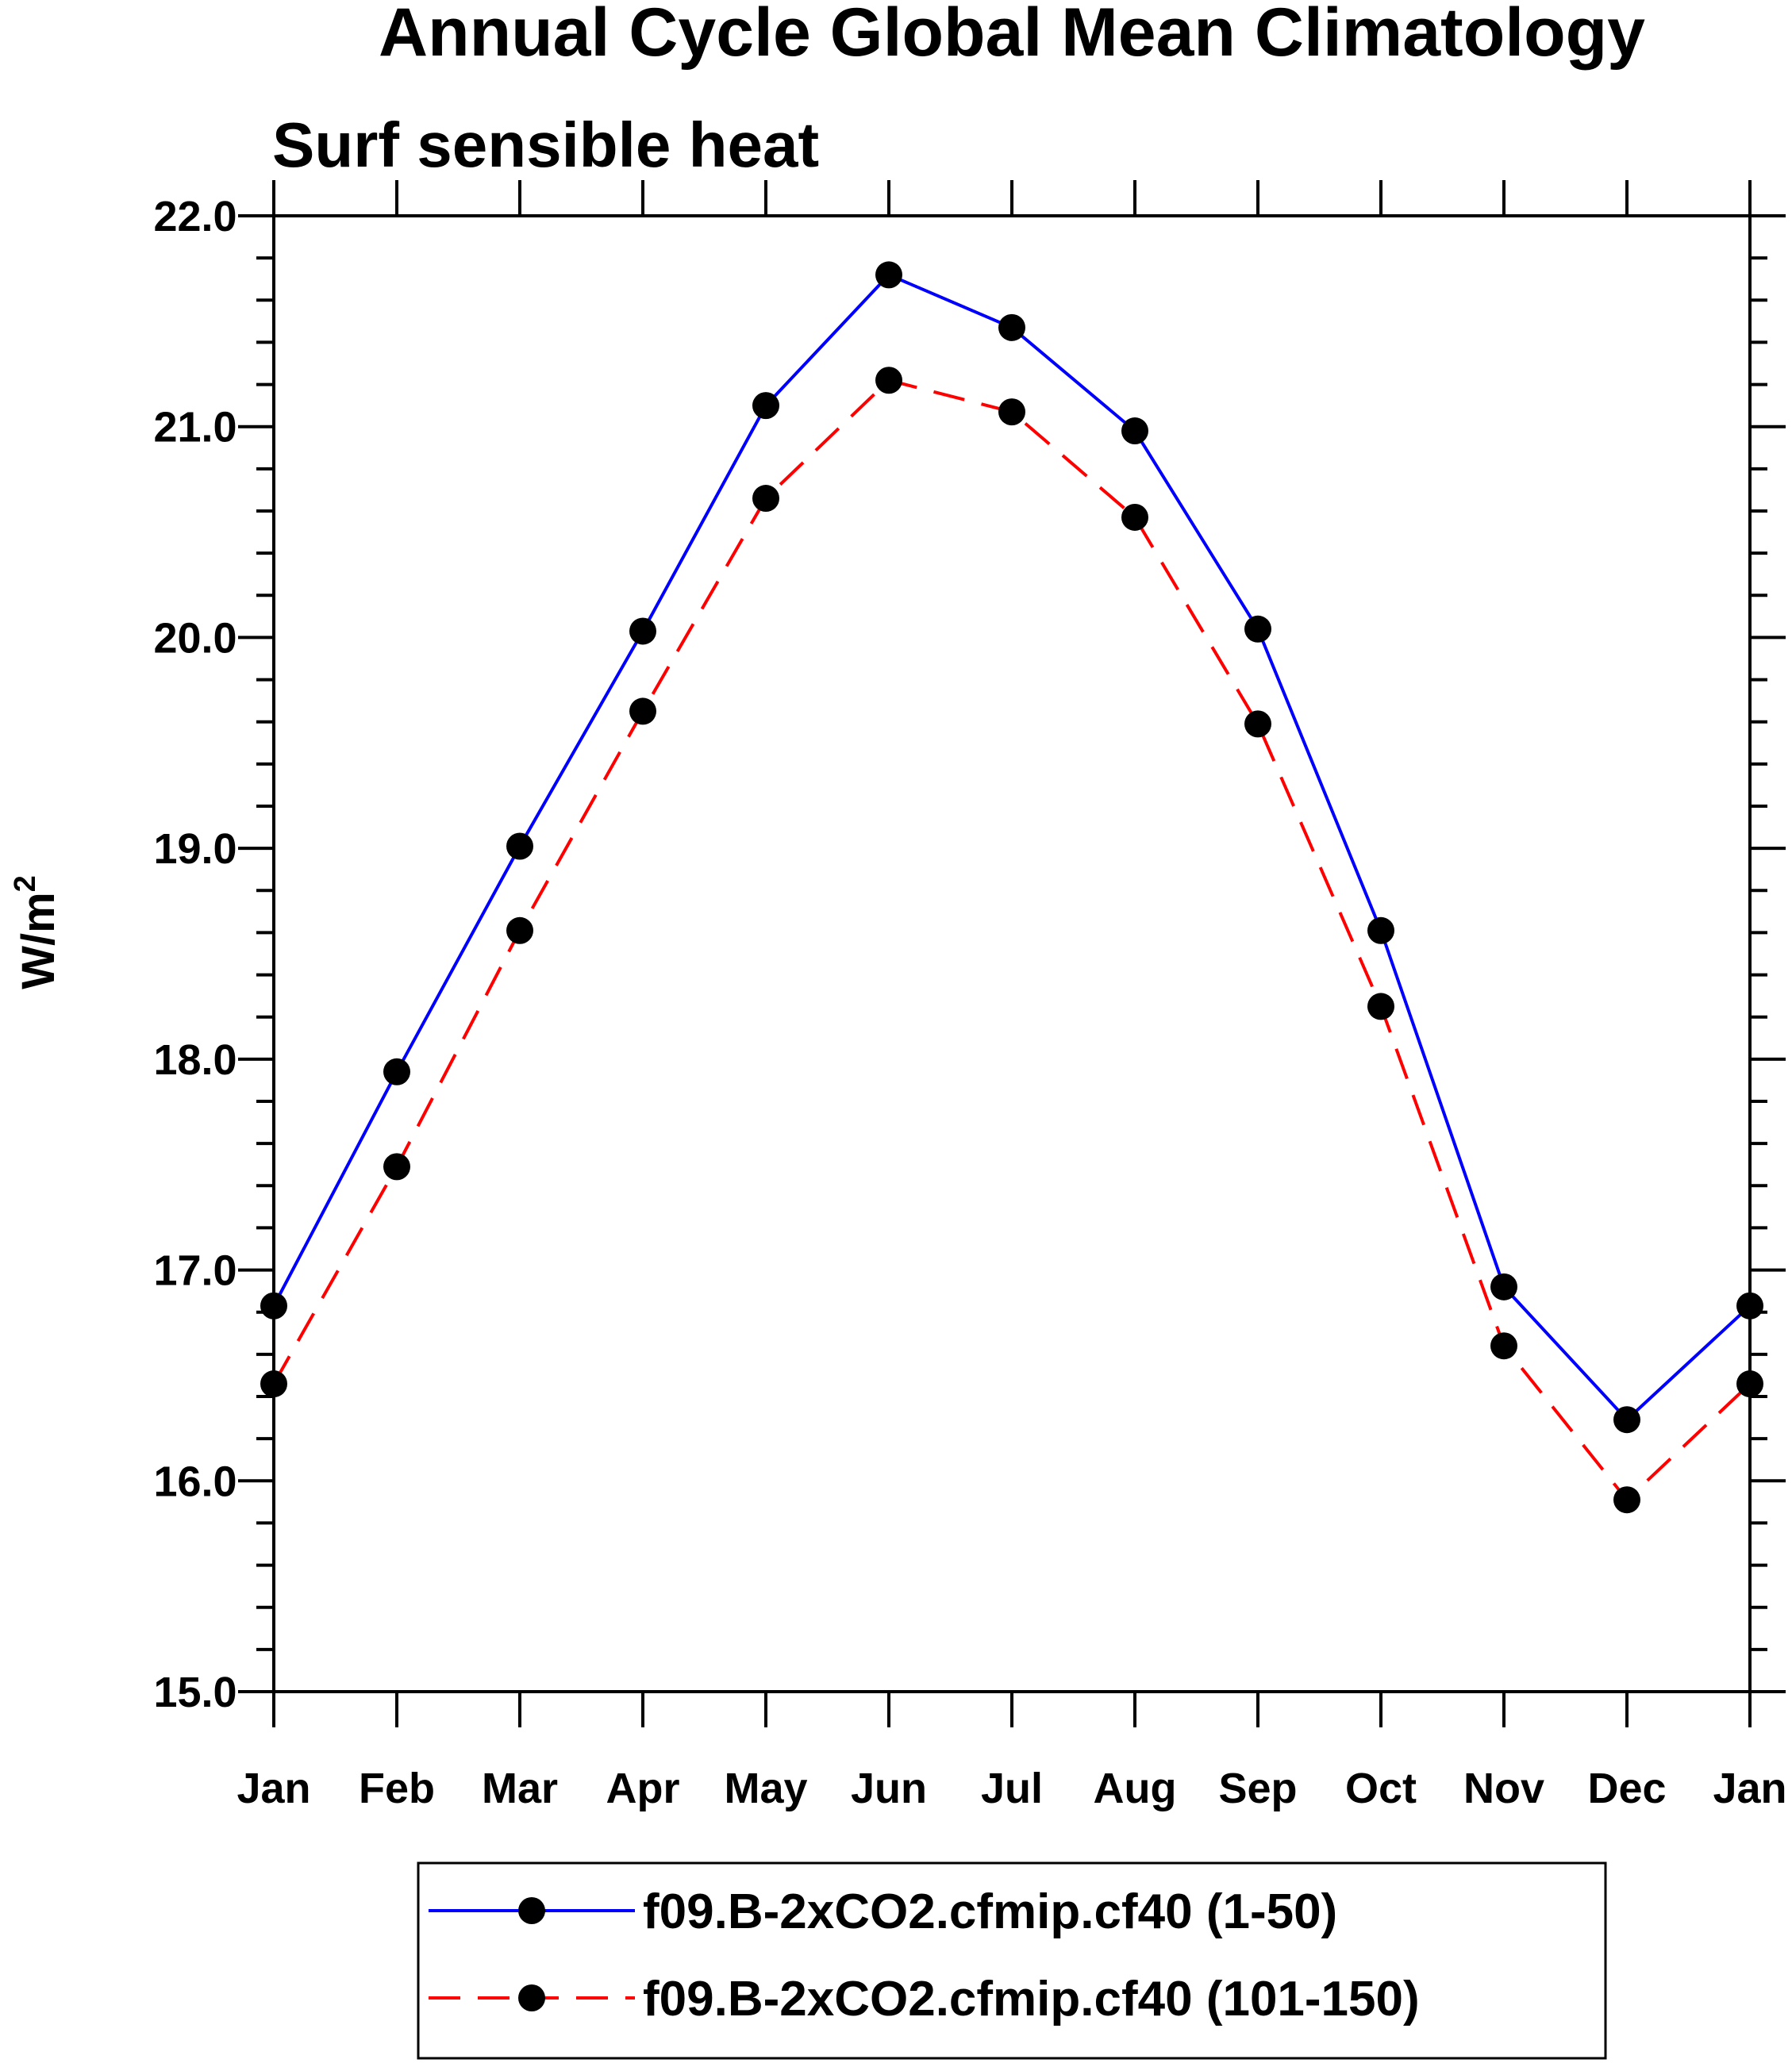  I want to click on svg-text: W/m2, so click(36, 932).